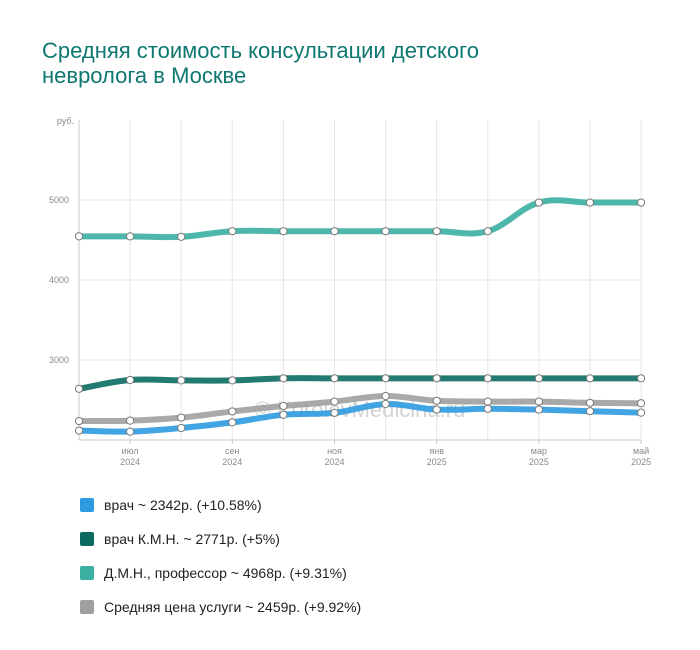 The width and height of the screenshot is (700, 650). What do you see at coordinates (641, 451) in the screenshot?
I see `x-tick-label-month: май` at bounding box center [641, 451].